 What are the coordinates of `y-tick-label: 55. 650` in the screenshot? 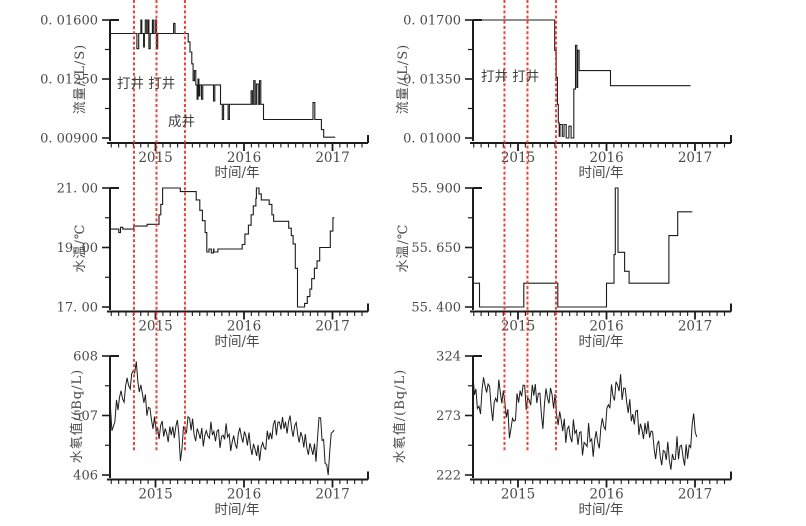 It's located at (436, 248).